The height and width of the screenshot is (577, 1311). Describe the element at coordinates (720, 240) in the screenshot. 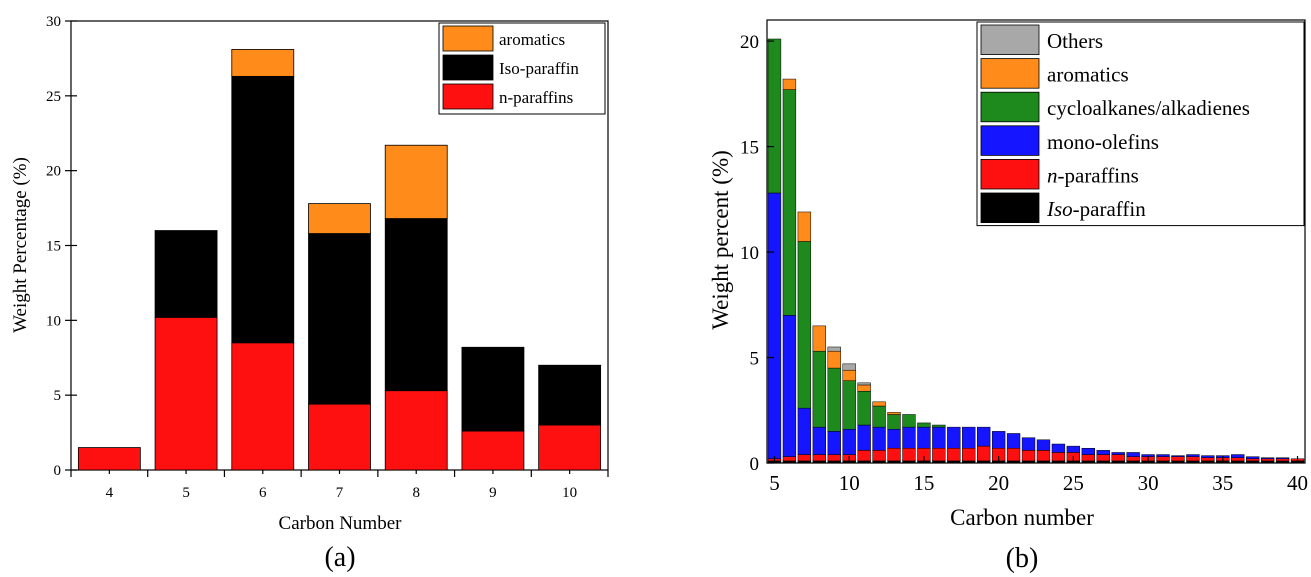

I see `chart-b-ylabel: Weight percent (%)` at that location.